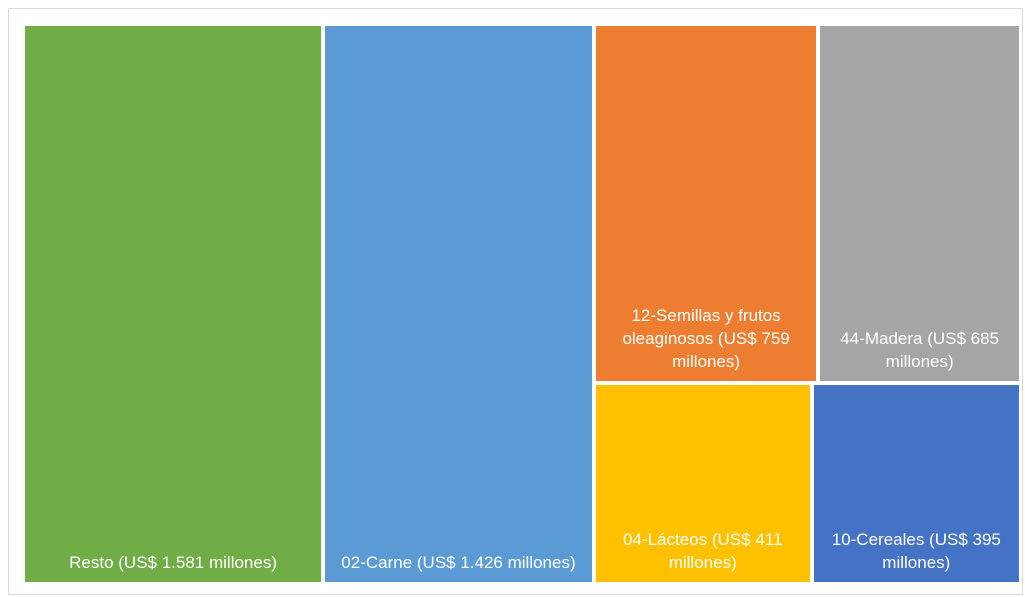  Describe the element at coordinates (916, 550) in the screenshot. I see `tile-label: 10-Cereales (US$ 395 millones)` at that location.